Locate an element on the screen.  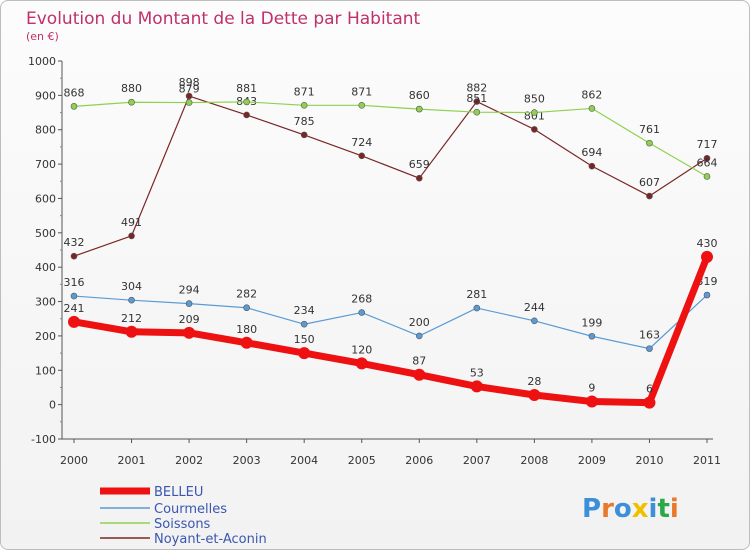
x-tick-label: 2004 is located at coordinates (304, 460).